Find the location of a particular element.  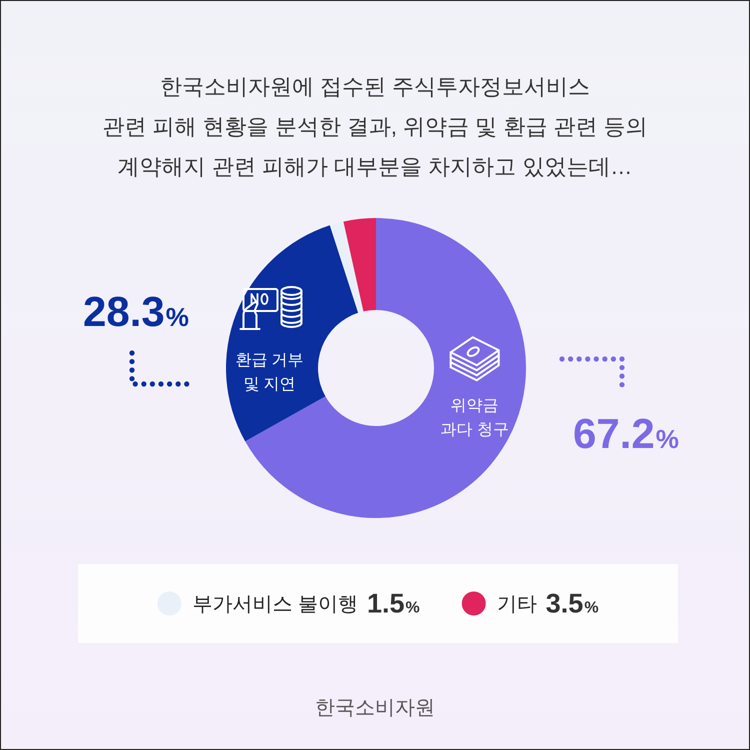

data-label: 28.3% is located at coordinates (136, 311).